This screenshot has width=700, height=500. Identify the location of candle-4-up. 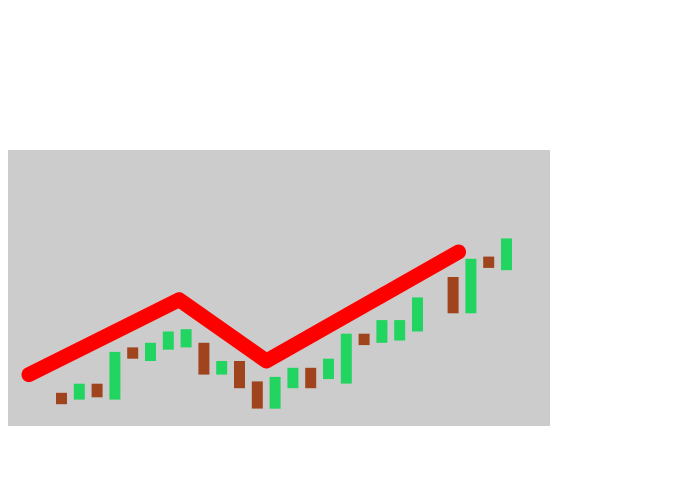
(115, 375).